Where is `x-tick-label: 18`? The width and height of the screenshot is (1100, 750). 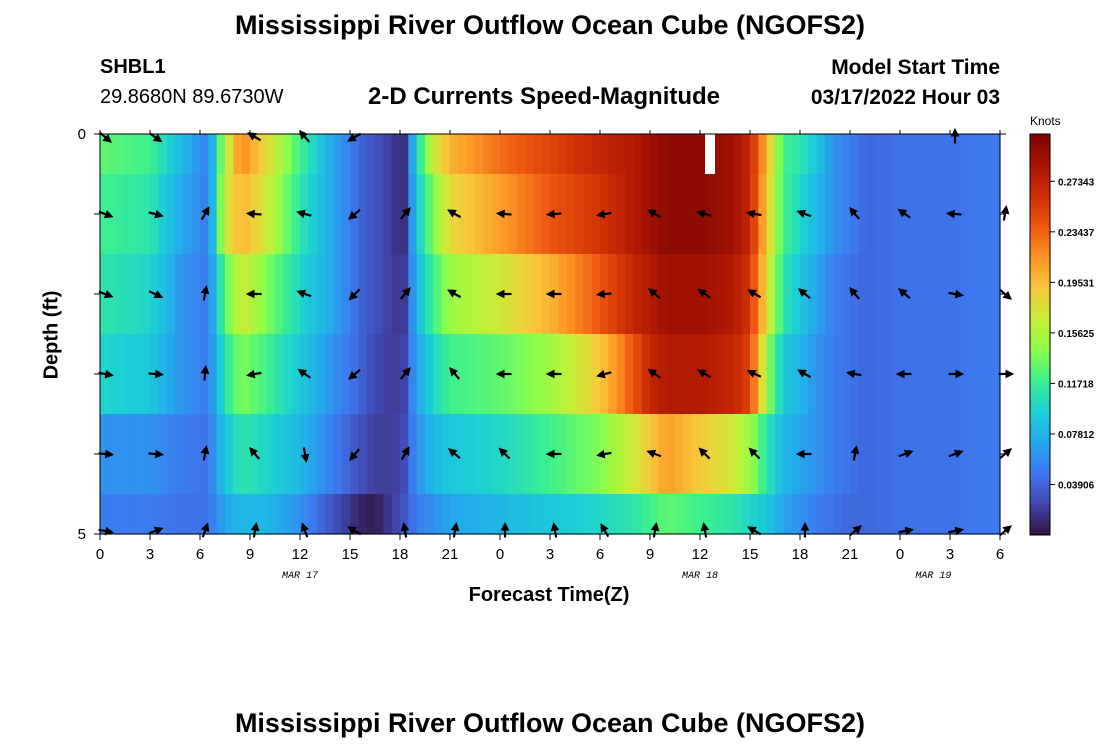
x-tick-label: 18 is located at coordinates (800, 554).